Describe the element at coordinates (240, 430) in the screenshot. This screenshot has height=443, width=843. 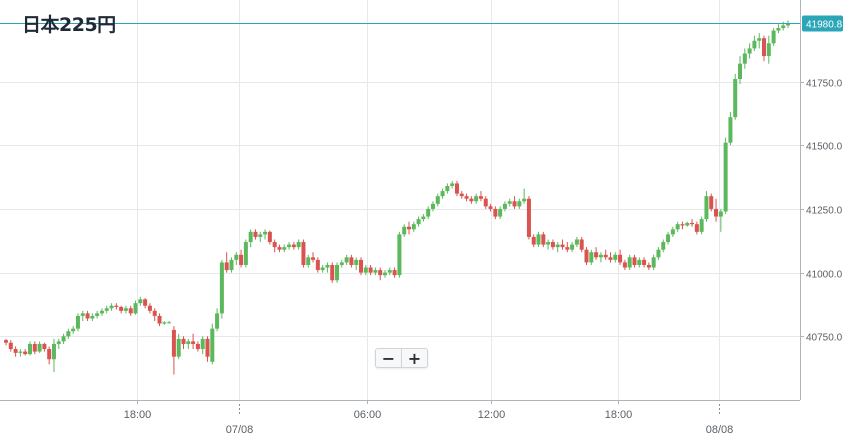
I see `x-tick-label: 07/08` at that location.